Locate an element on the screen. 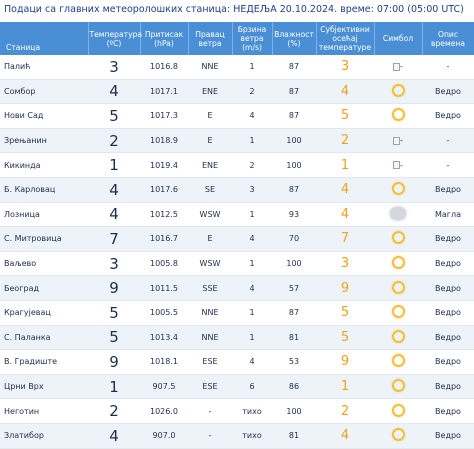  feels-like-value: 5 is located at coordinates (345, 116).